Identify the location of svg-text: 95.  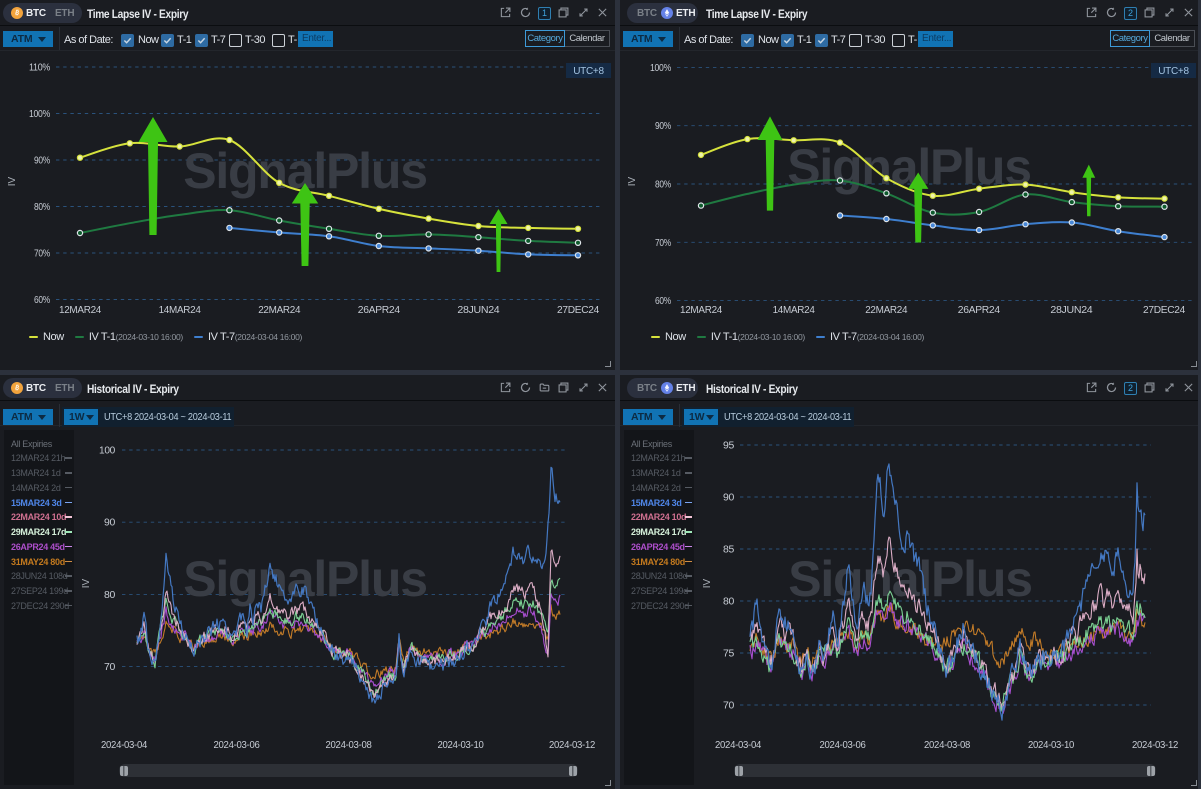
(729, 446).